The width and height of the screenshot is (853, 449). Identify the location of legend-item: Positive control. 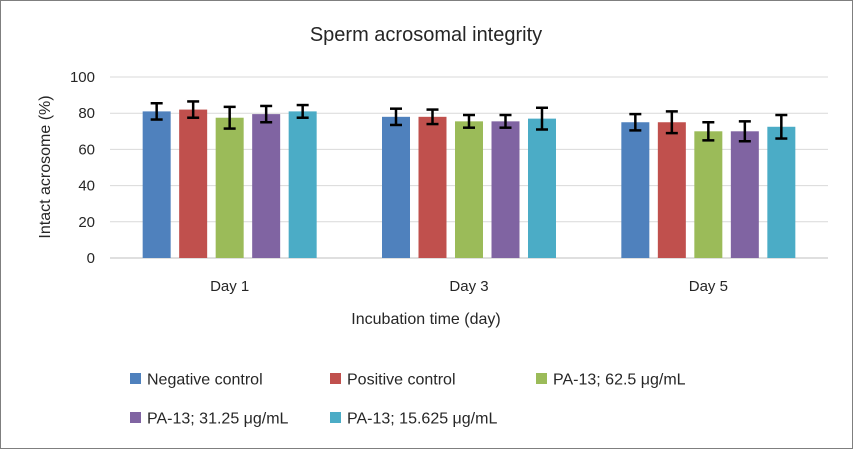
(393, 380).